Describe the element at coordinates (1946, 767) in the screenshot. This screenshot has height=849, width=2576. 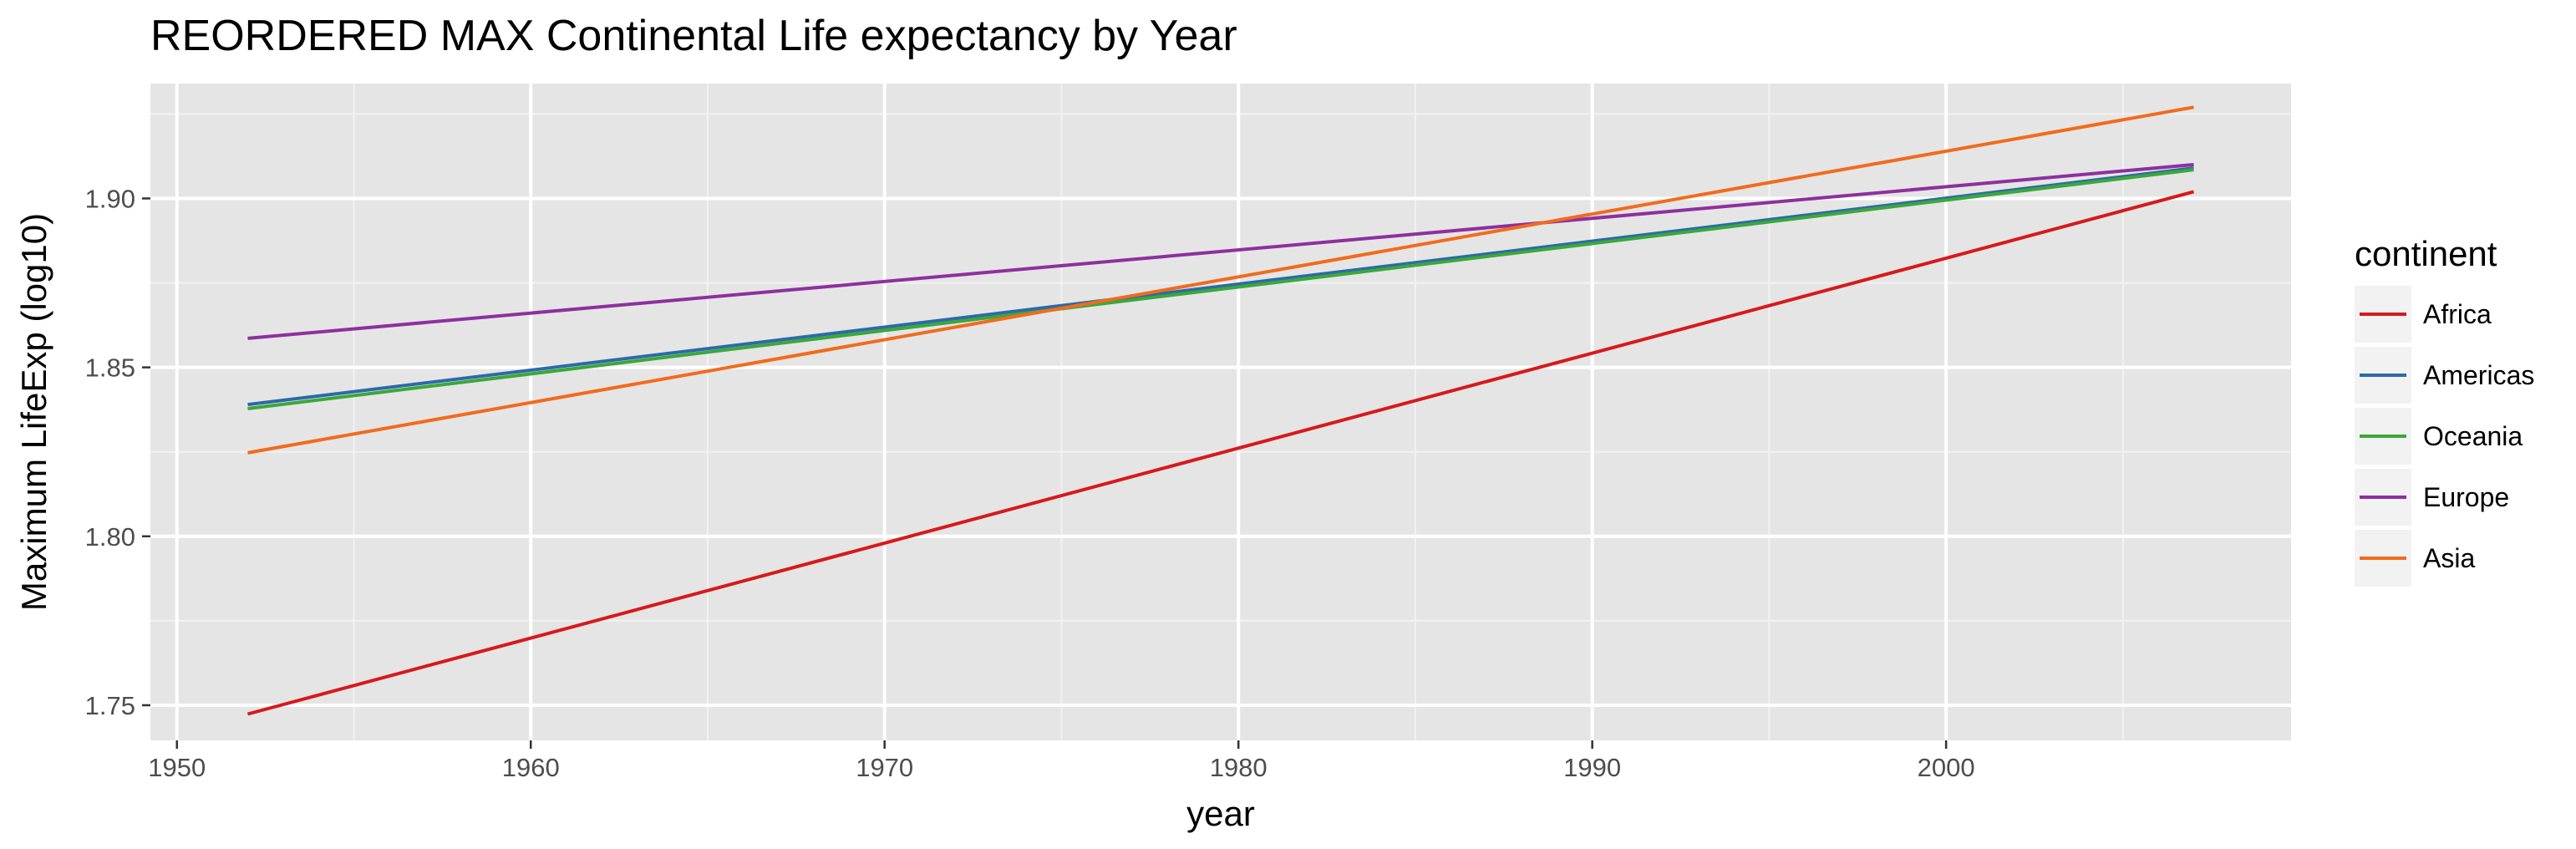
I see `x-tick-label: 2000` at that location.